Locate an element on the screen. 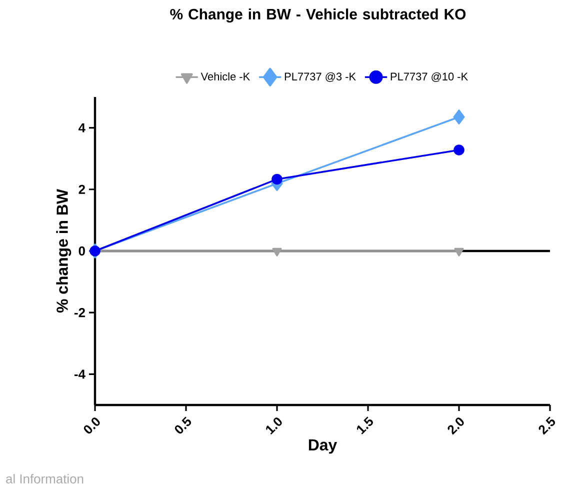 This screenshot has width=575, height=489. x-tick-label: 1.5 is located at coordinates (364, 425).